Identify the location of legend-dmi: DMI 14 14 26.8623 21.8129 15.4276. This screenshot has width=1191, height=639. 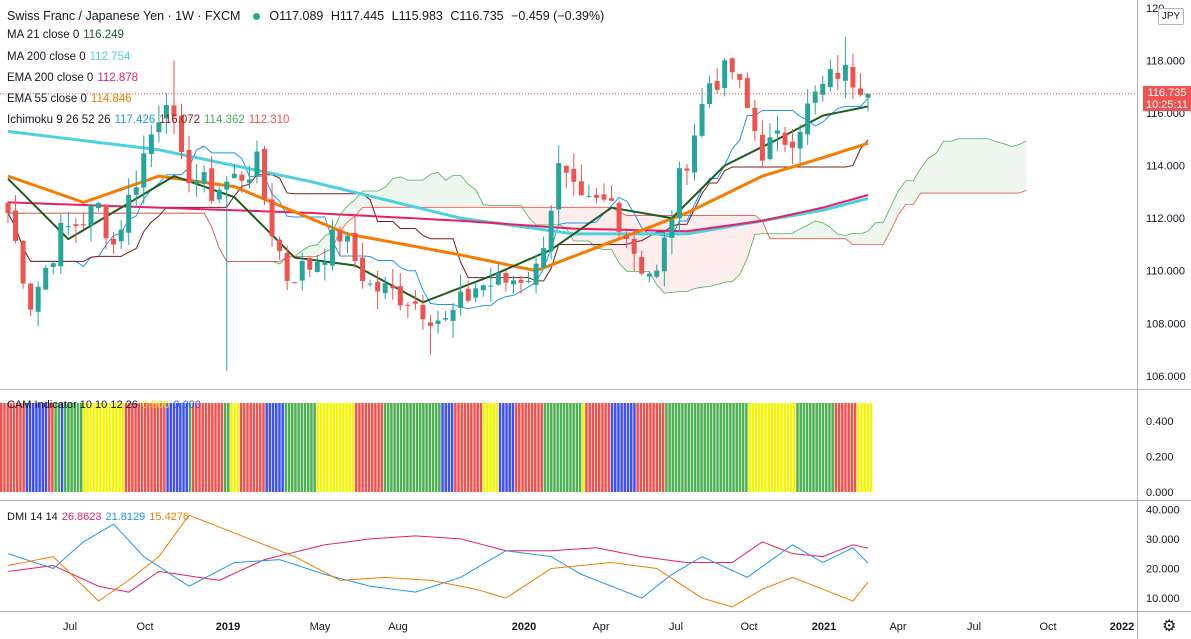
(98, 517).